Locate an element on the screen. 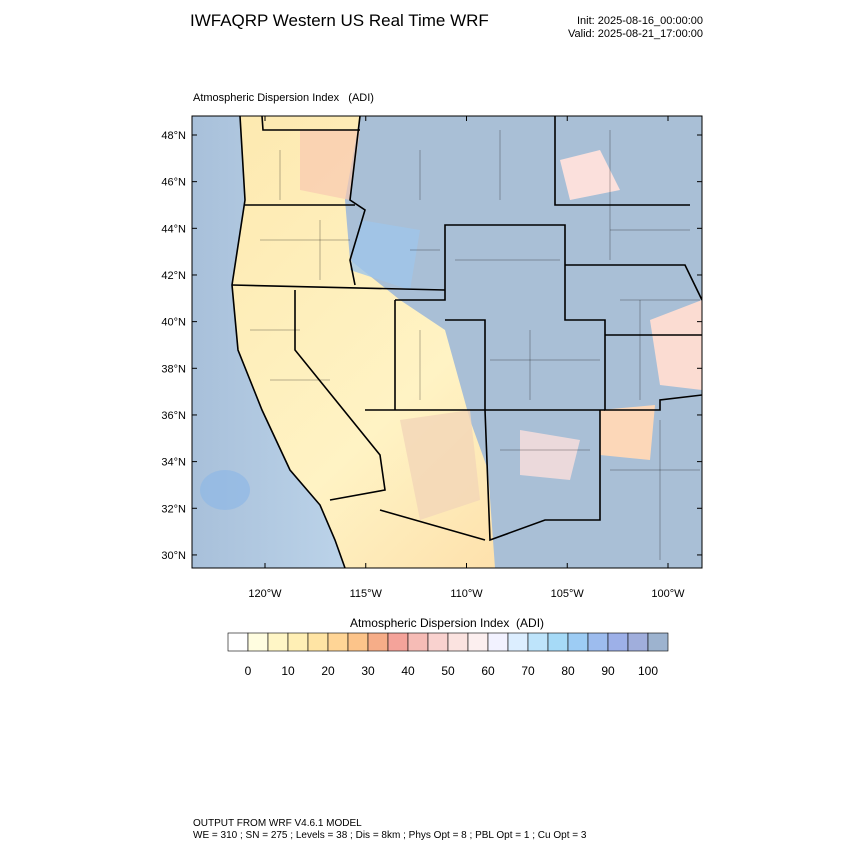 The width and height of the screenshot is (850, 855). colorbar-label: 0 is located at coordinates (248, 671).